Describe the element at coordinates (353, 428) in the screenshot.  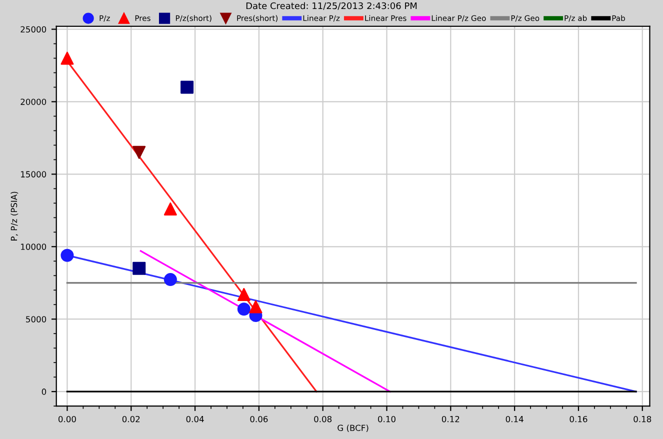
I see `x-axis-title: G (BCF)` at that location.